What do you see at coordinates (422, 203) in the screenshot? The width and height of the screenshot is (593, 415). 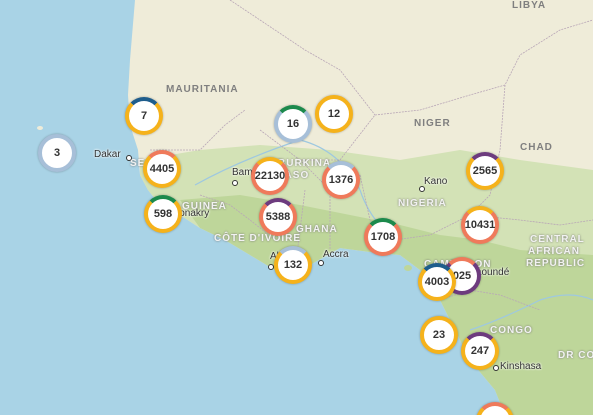 I see `country-nigeria: NIGERIA` at bounding box center [422, 203].